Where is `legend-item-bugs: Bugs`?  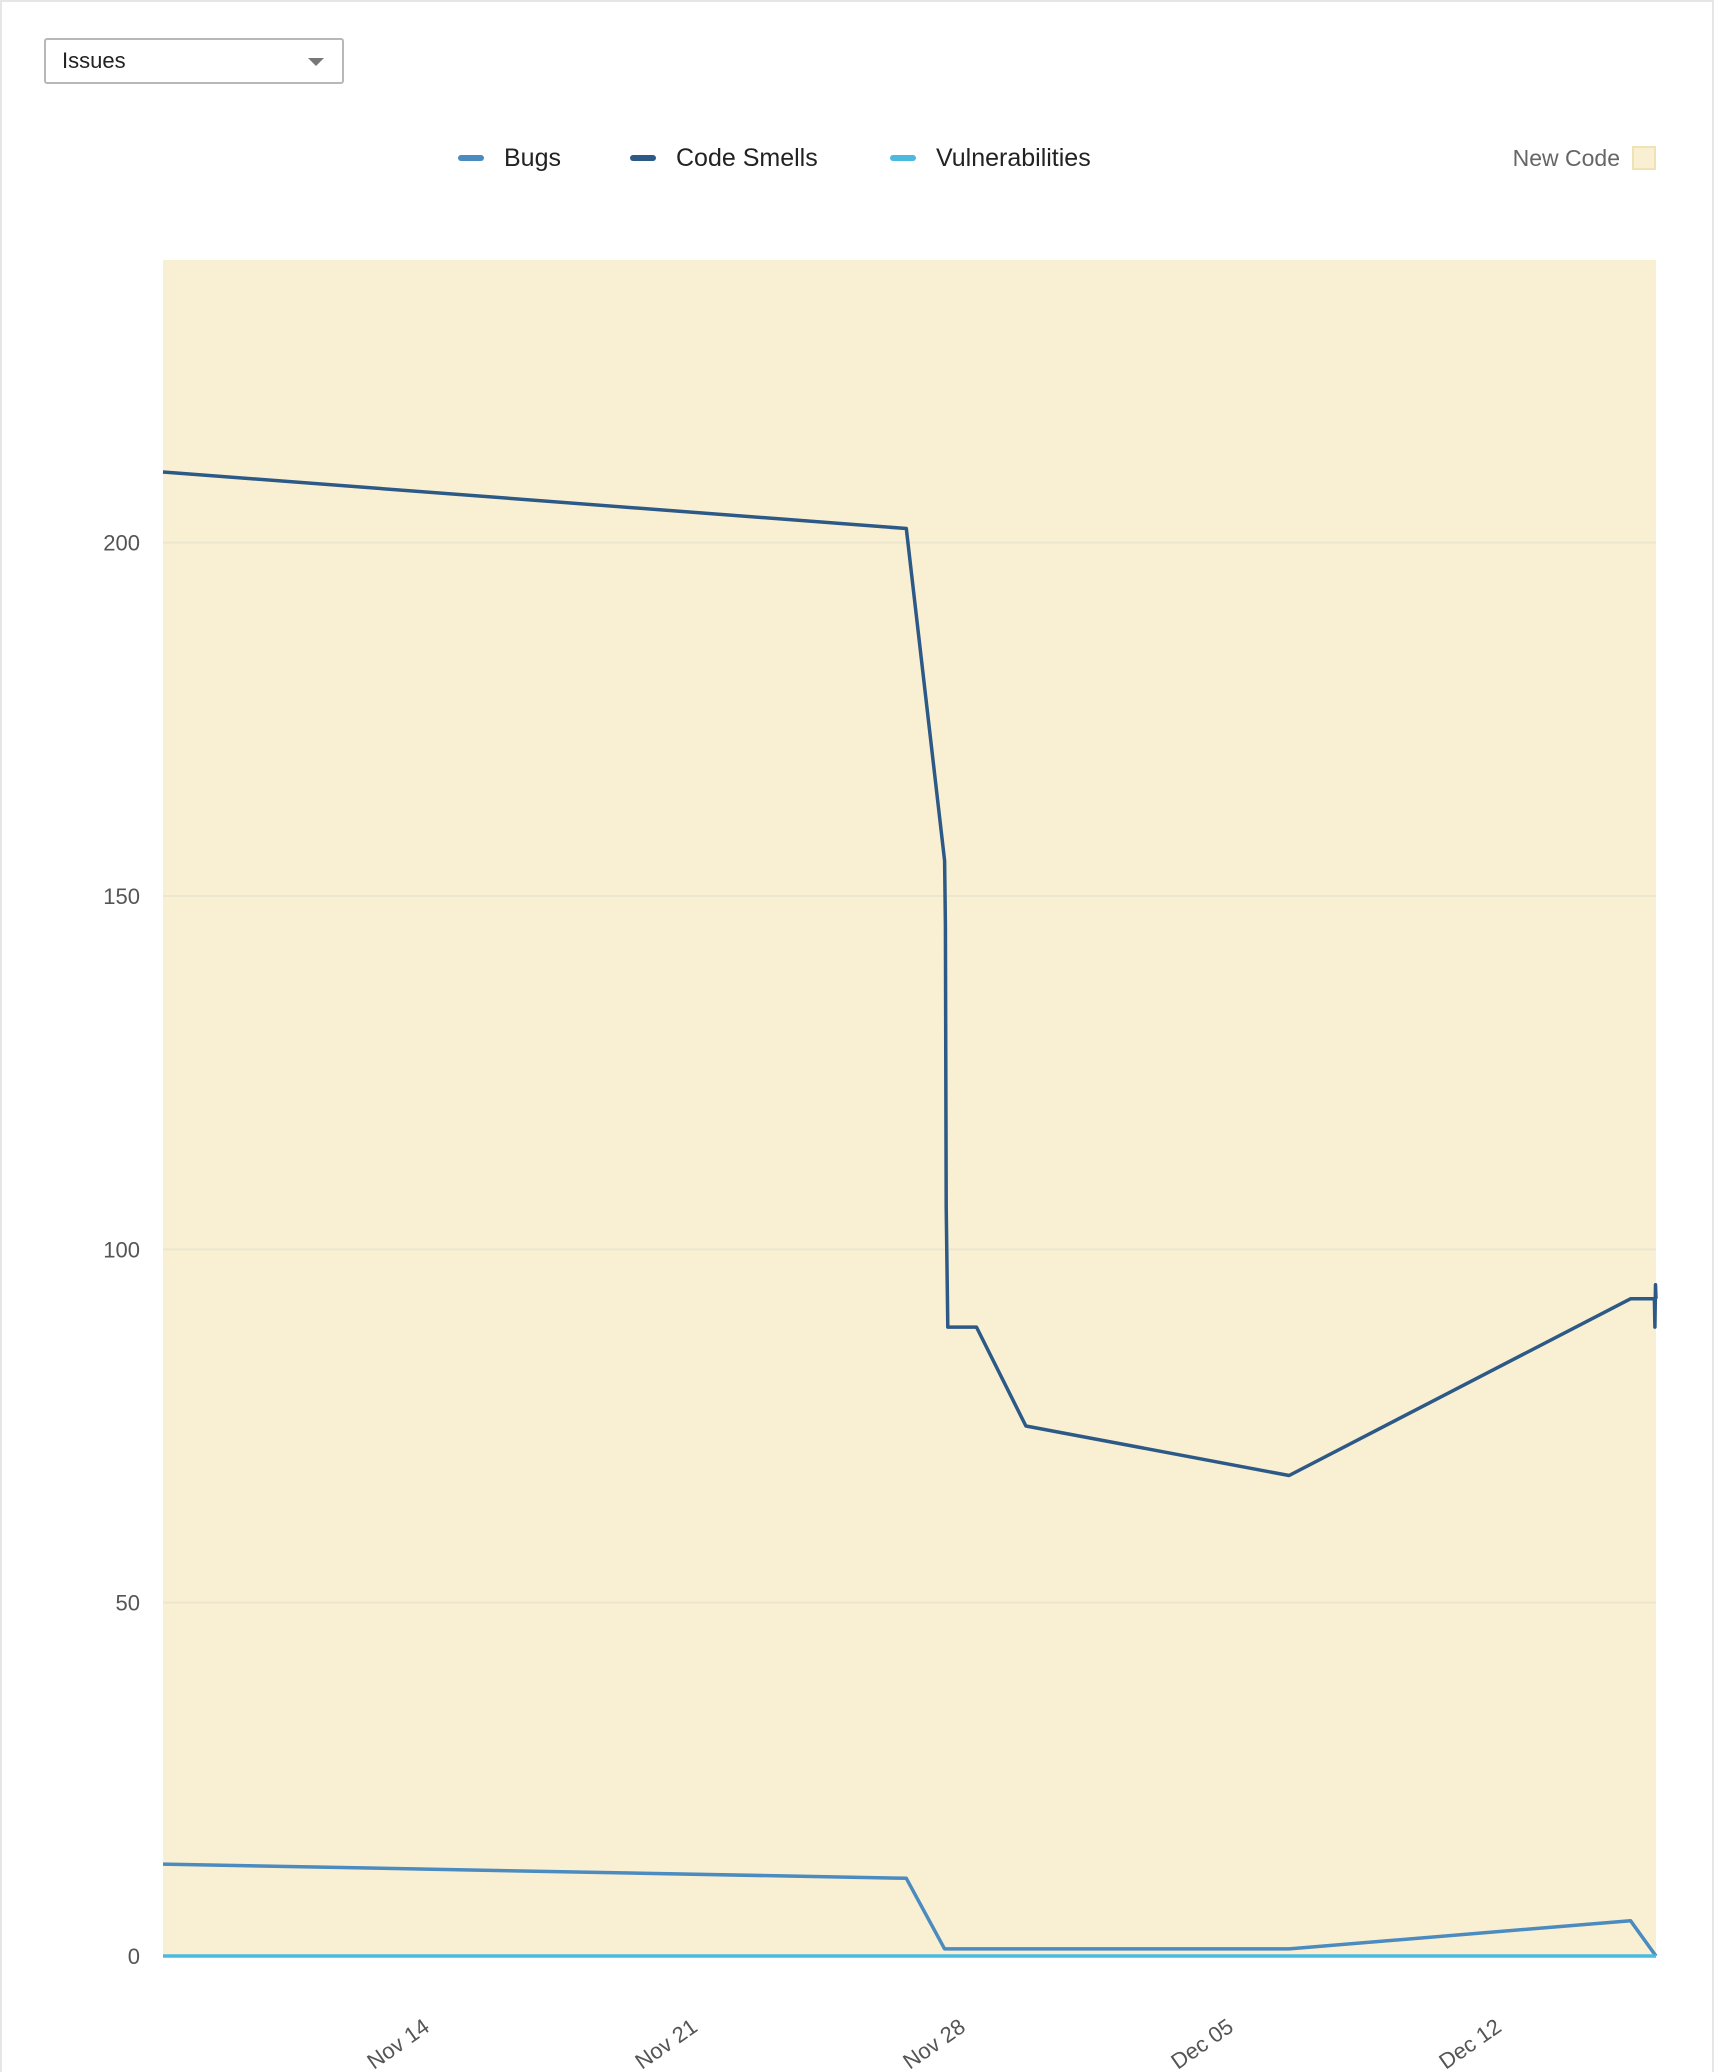
legend-item-bugs: Bugs is located at coordinates (509, 158).